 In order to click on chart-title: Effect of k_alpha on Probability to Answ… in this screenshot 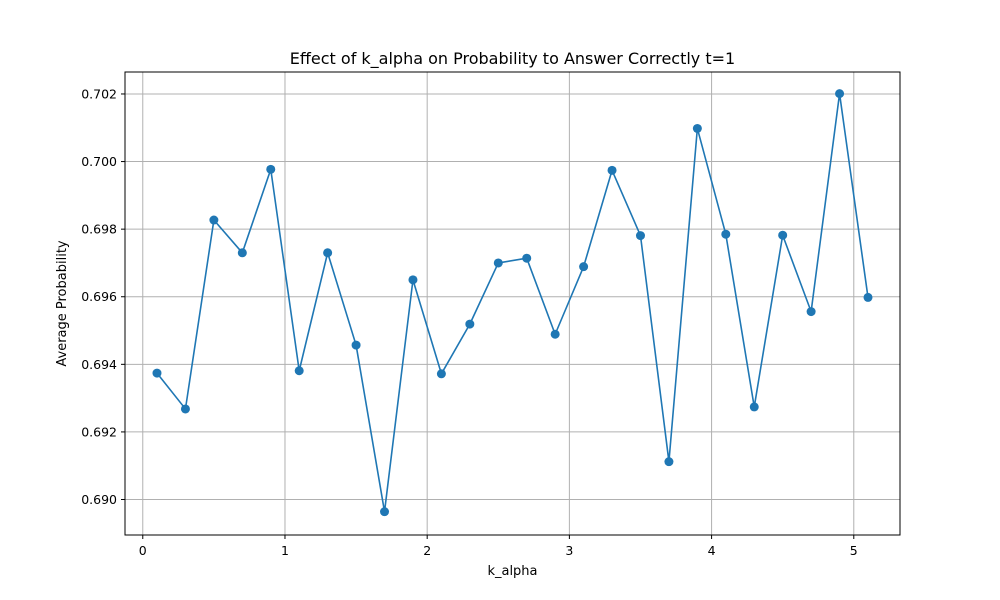, I will do `click(512, 59)`.